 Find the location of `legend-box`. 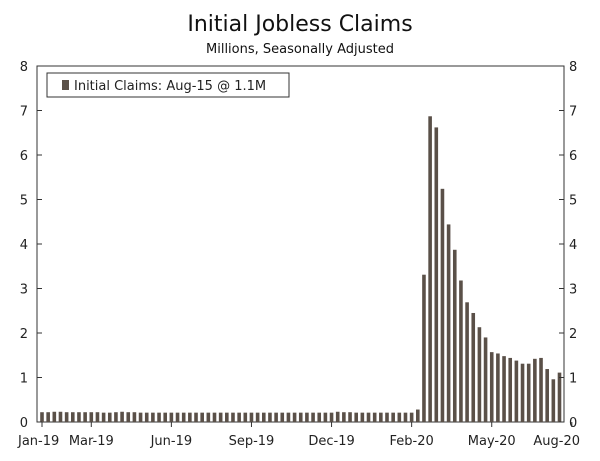

legend-box is located at coordinates (168, 85).